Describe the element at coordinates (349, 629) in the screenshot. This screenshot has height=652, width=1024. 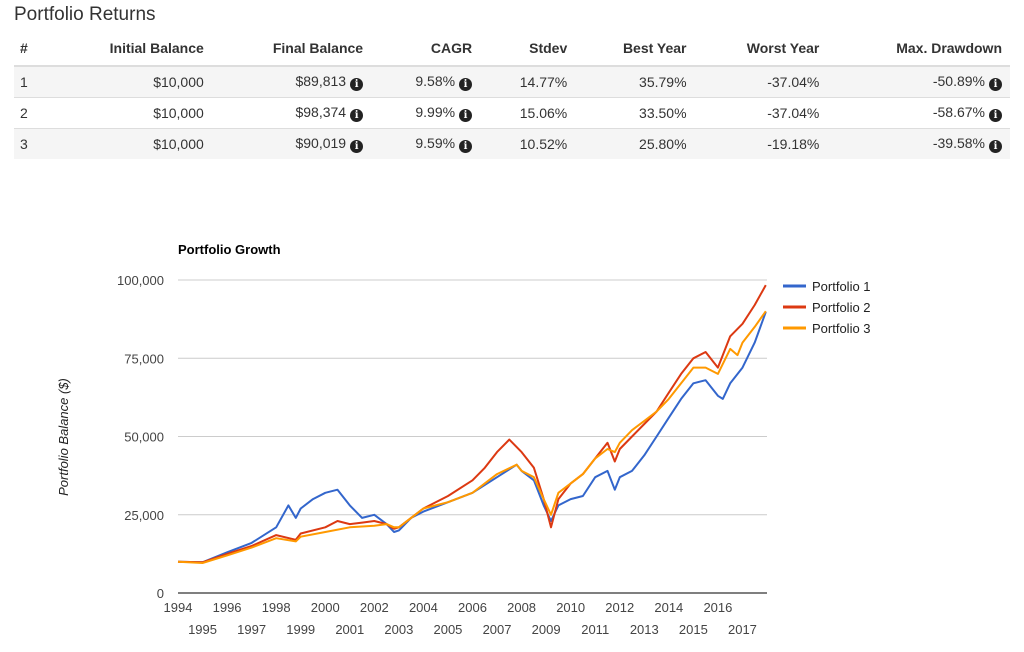
I see `x-tick-label: 2001` at that location.